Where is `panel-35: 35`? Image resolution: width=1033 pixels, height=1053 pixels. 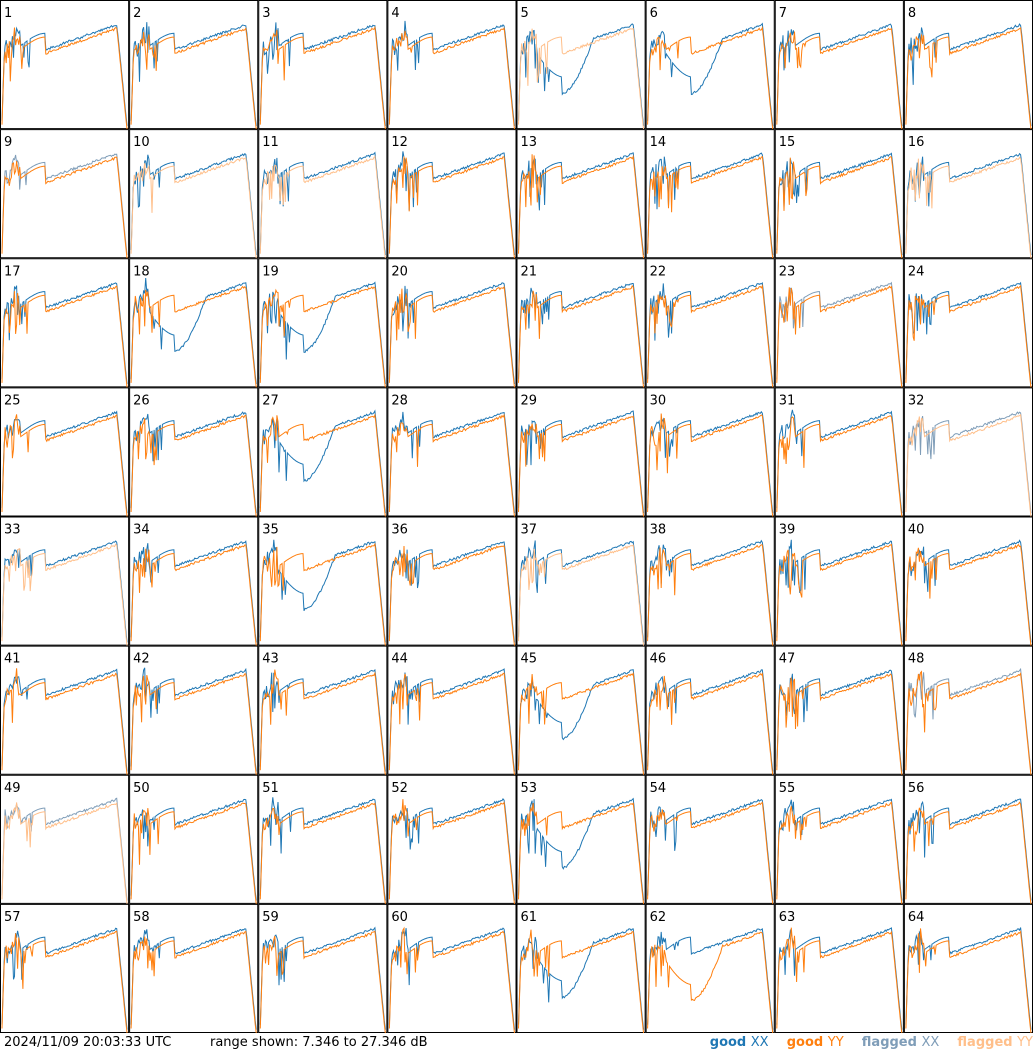
panel-35: 35 is located at coordinates (323, 581).